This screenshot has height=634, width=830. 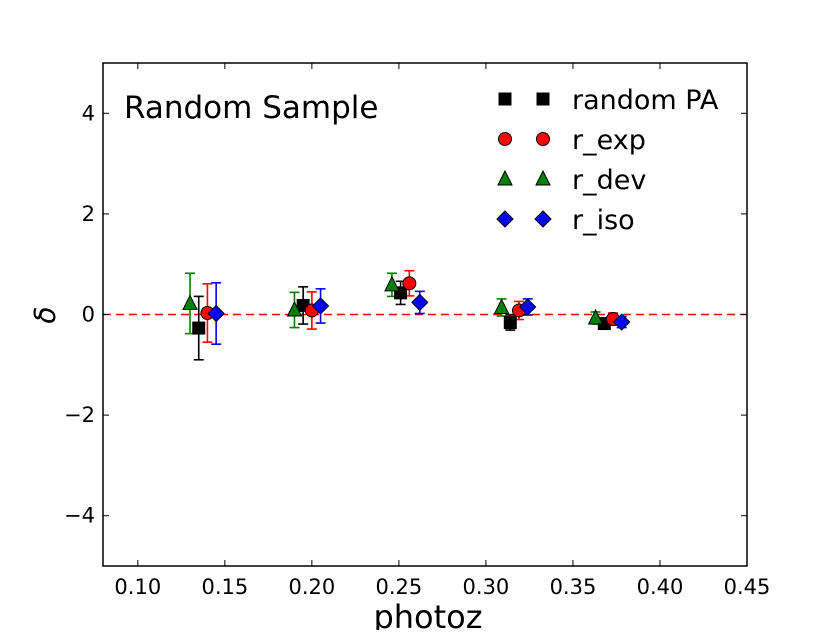 What do you see at coordinates (409, 283) in the screenshot?
I see `point-r-exp` at bounding box center [409, 283].